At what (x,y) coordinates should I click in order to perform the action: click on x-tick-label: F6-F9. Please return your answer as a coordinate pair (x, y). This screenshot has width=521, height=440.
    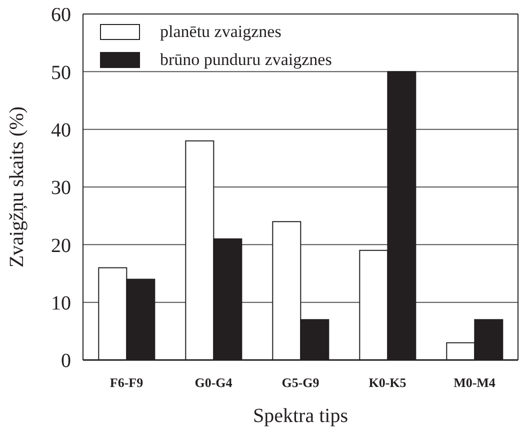
    Looking at the image, I should click on (127, 382).